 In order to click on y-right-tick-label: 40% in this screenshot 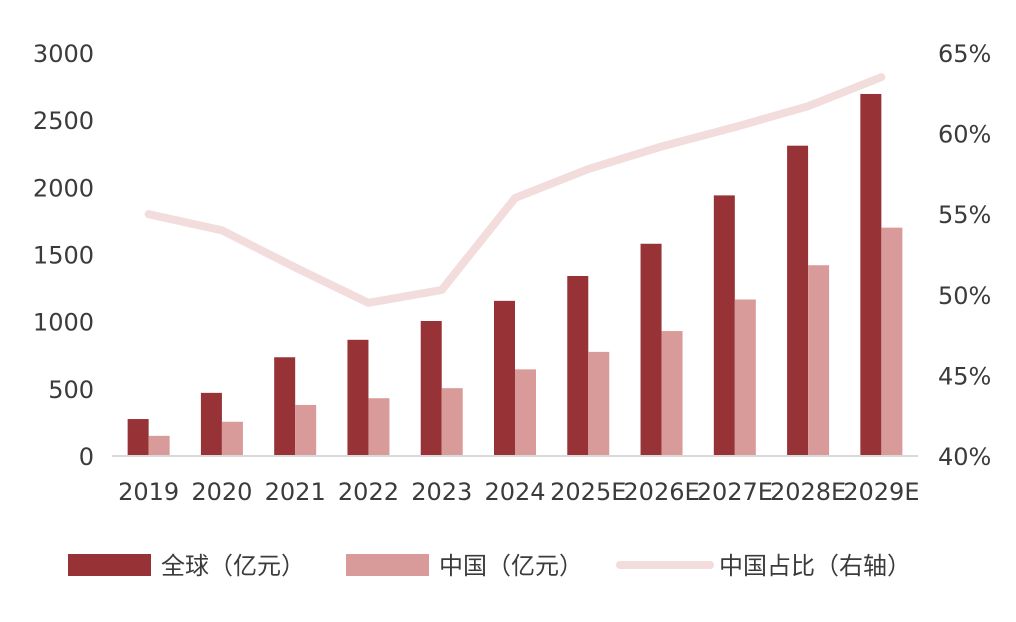, I will do `click(964, 457)`.